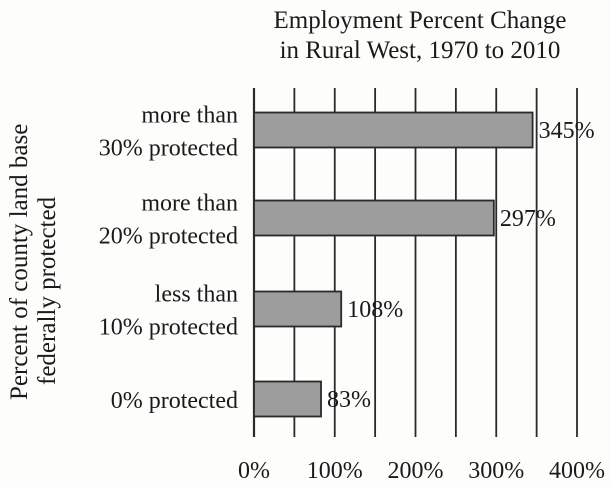 The height and width of the screenshot is (487, 610). Describe the element at coordinates (174, 401) in the screenshot. I see `category-label: 0% protected` at that location.